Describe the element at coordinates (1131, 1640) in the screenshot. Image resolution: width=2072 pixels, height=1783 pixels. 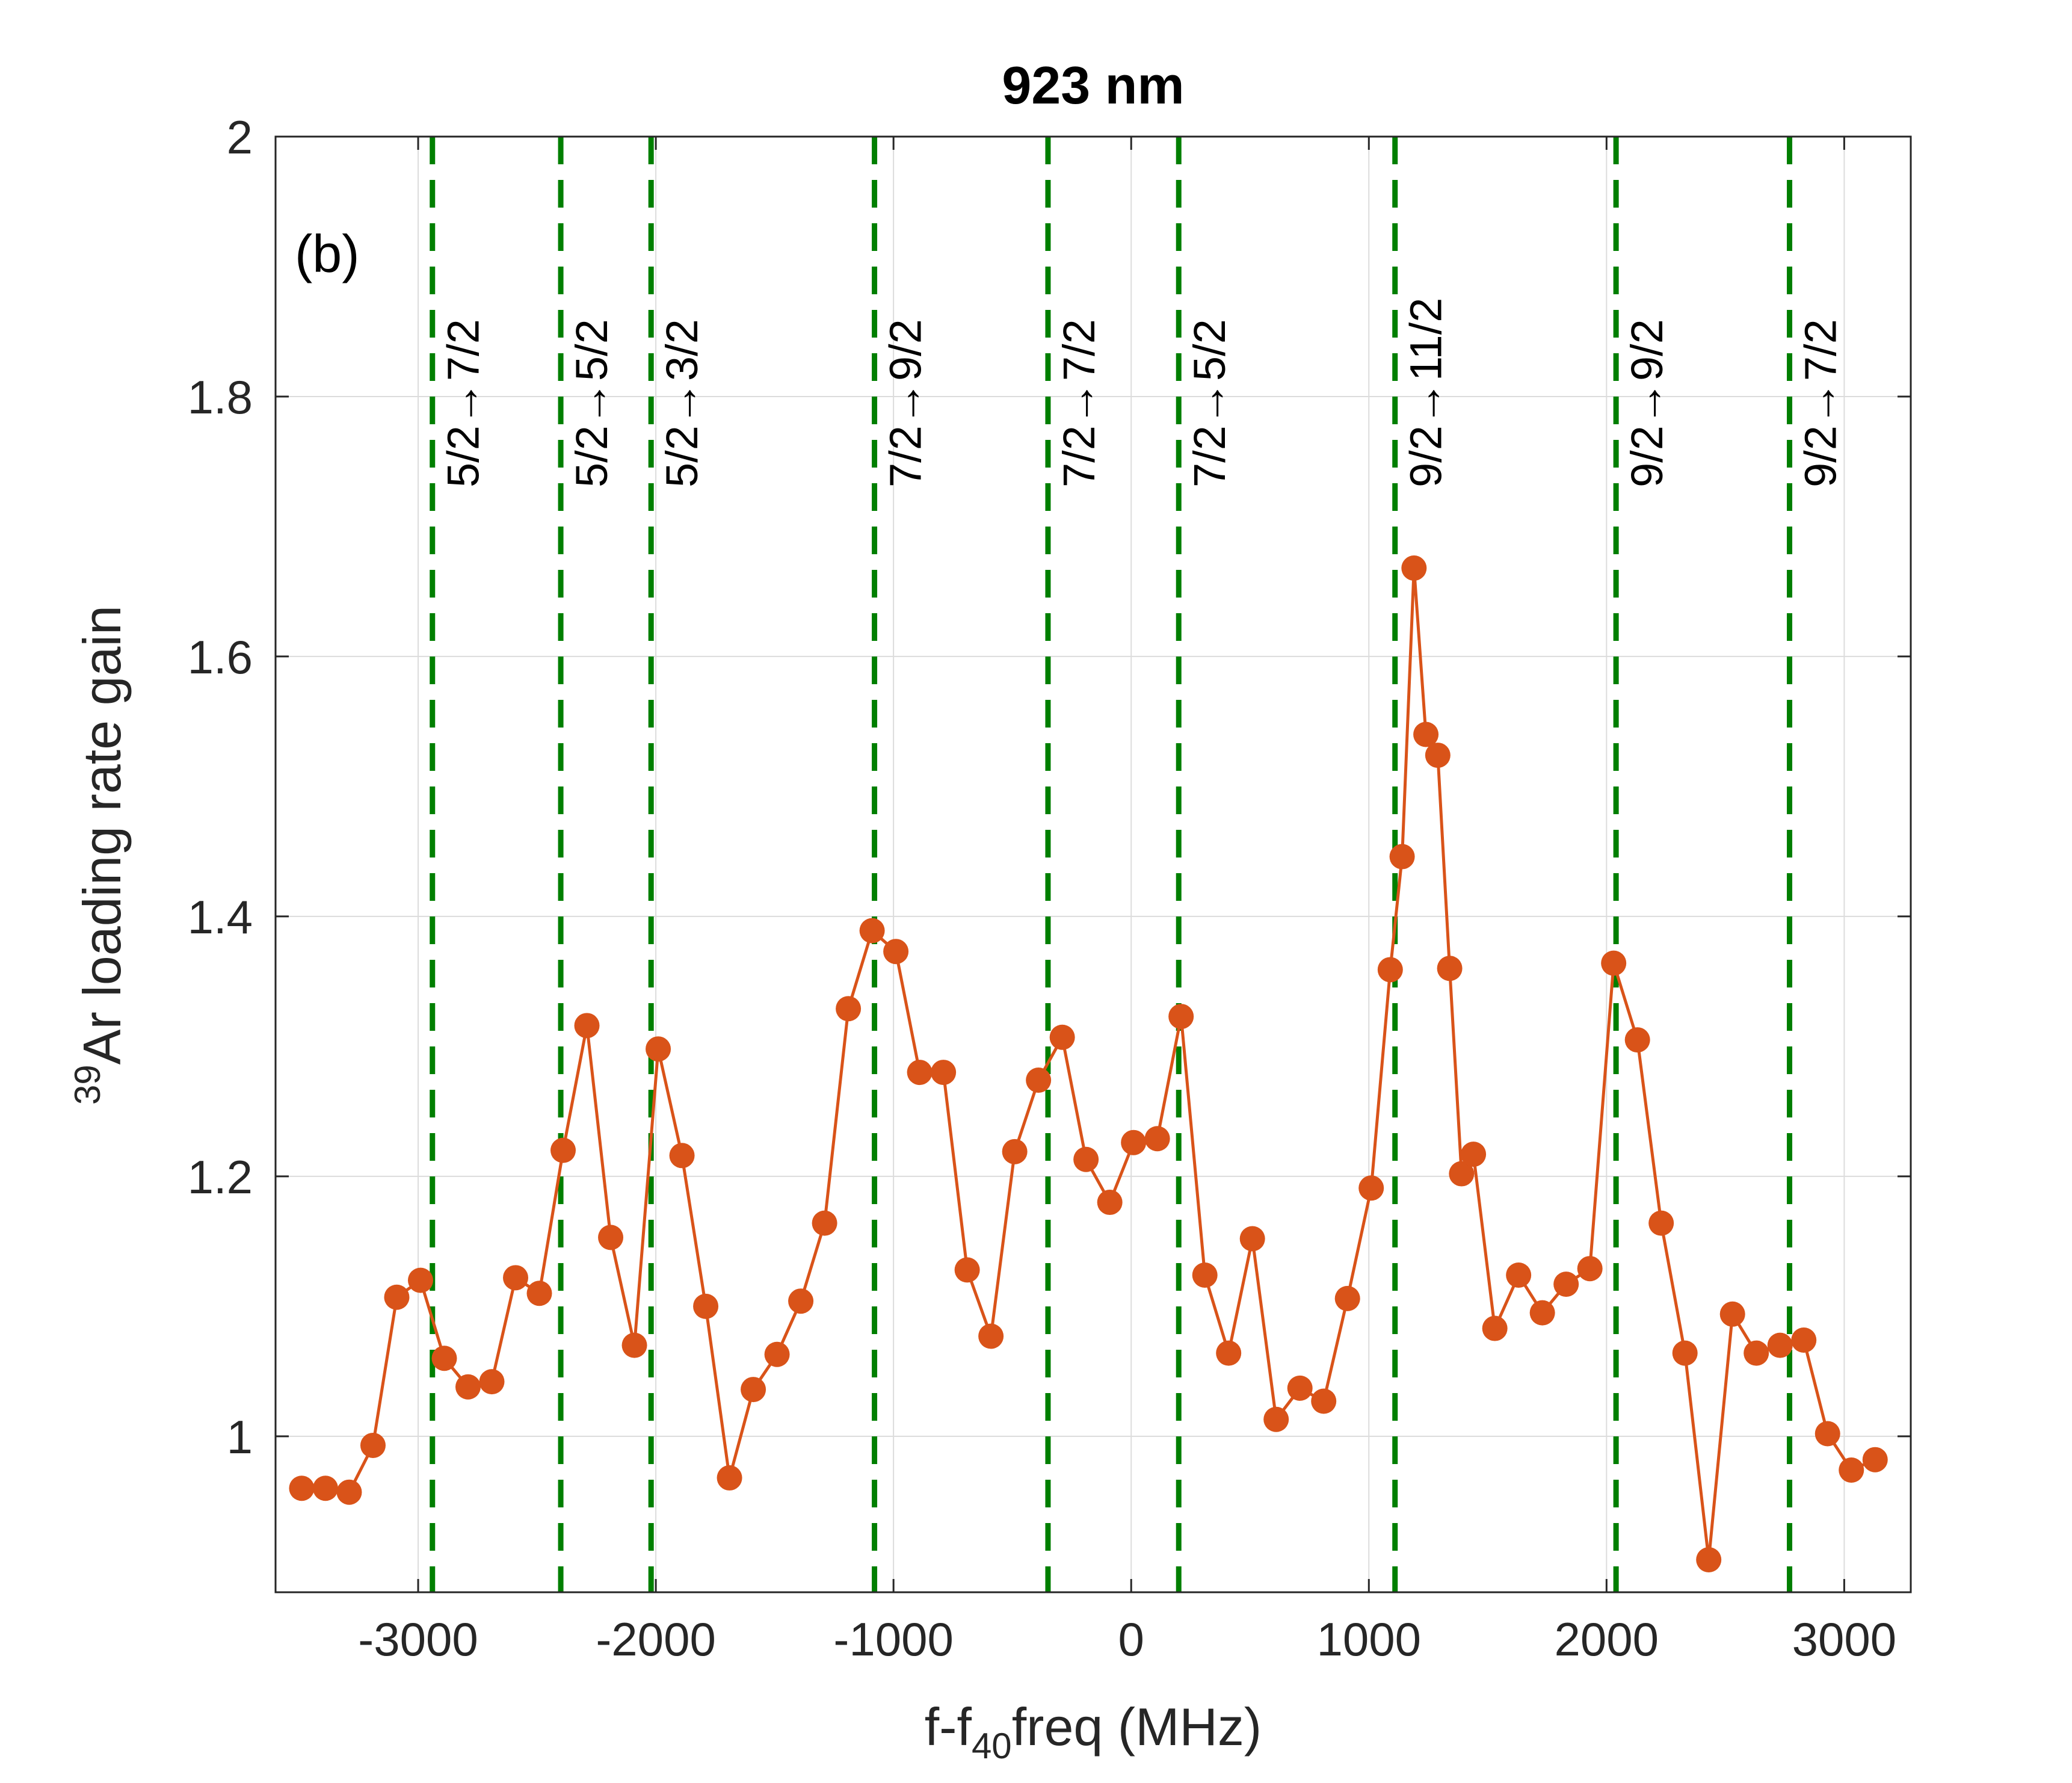
I see `x-tick-label: 0` at that location.